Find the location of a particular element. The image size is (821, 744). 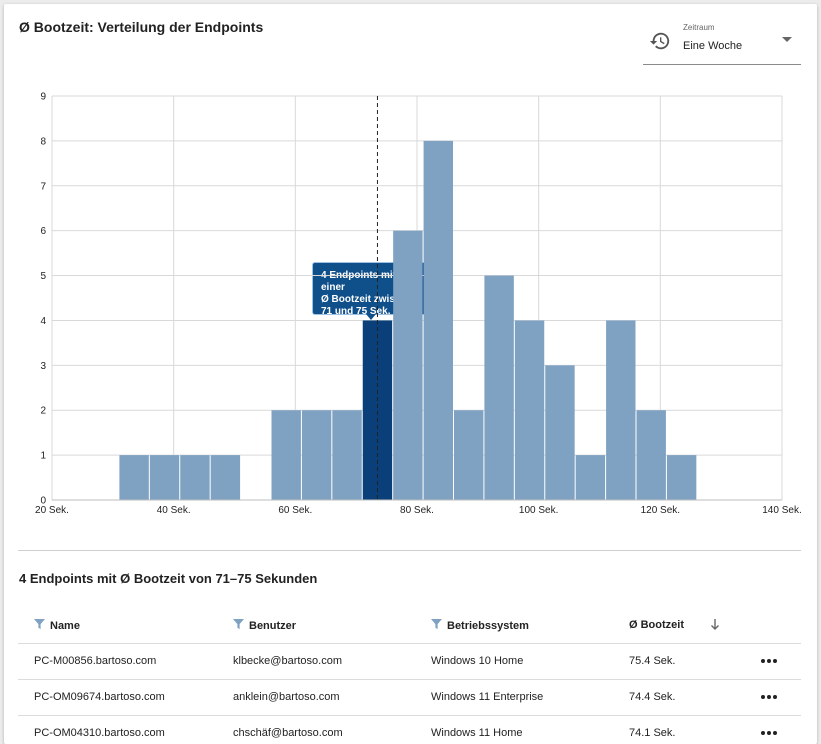

column-label: Benutzer is located at coordinates (273, 626).